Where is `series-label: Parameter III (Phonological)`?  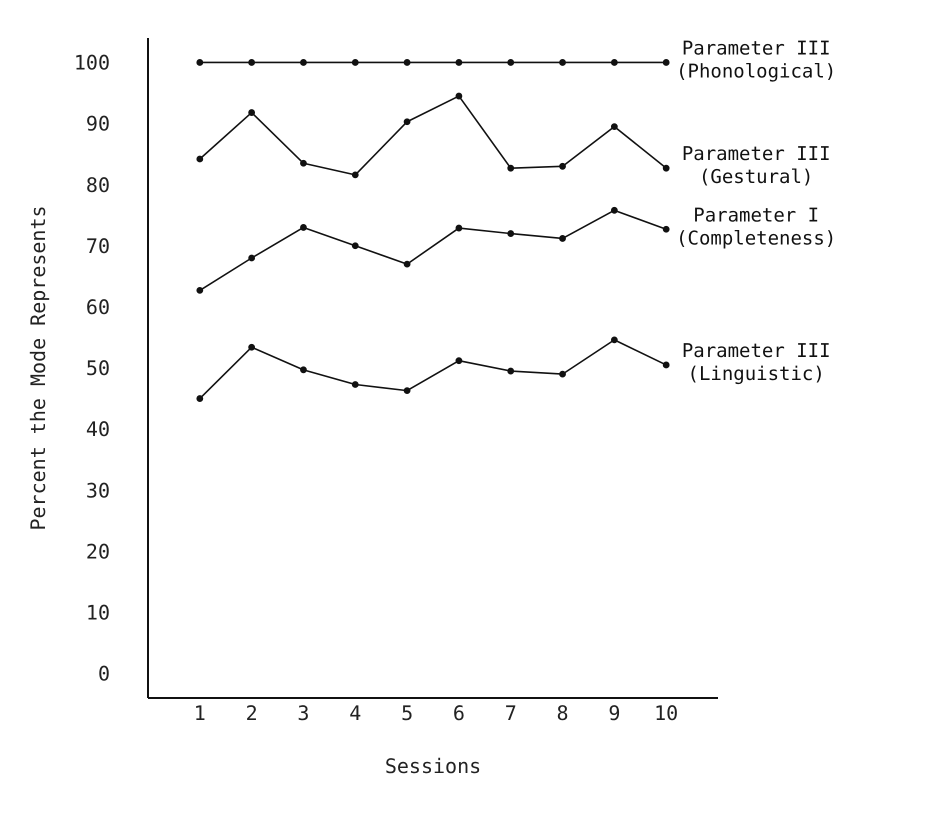
series-label: Parameter III (Phonological) is located at coordinates (756, 59).